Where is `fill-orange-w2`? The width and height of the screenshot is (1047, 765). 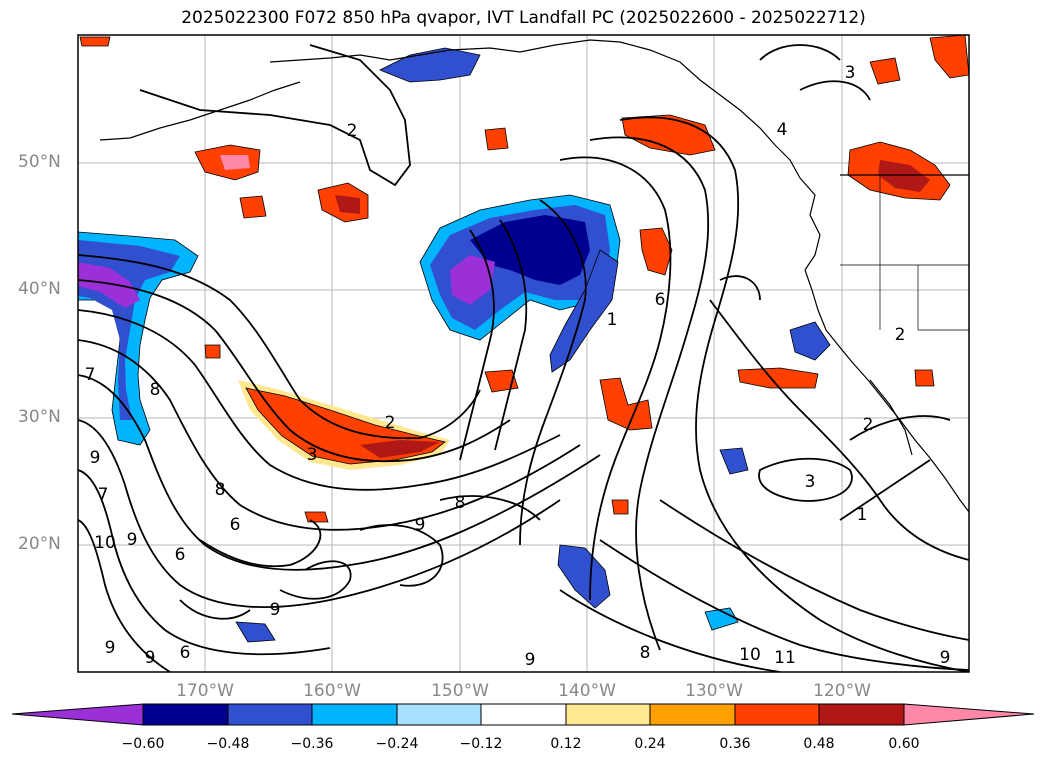 fill-orange-w2 is located at coordinates (496, 139).